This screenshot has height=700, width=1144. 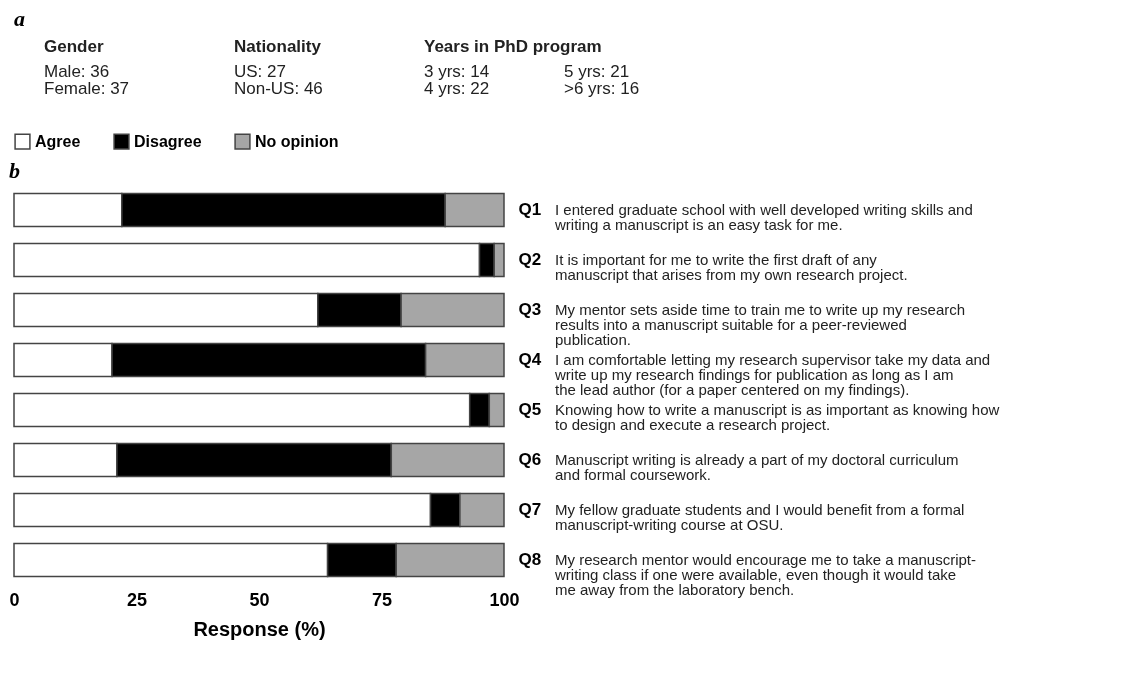 What do you see at coordinates (137, 599) in the screenshot?
I see `x-tick-label: 25` at bounding box center [137, 599].